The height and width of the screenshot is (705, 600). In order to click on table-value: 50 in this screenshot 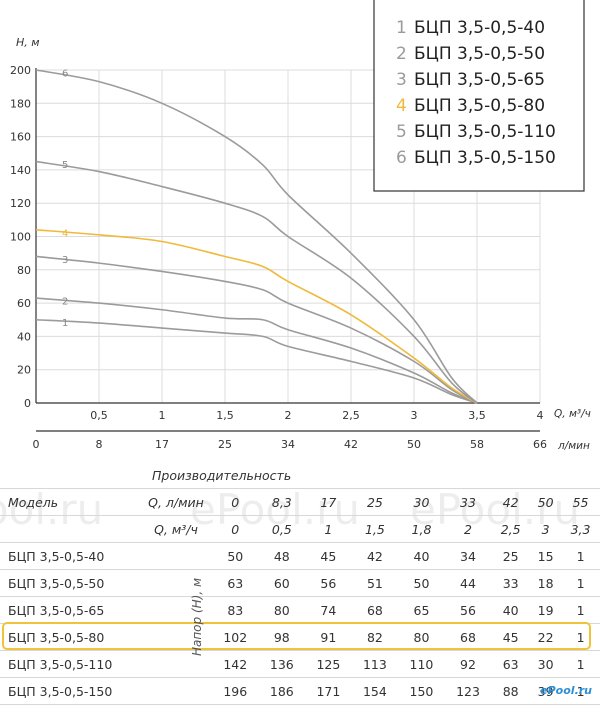, I will do `click(235, 556)`.